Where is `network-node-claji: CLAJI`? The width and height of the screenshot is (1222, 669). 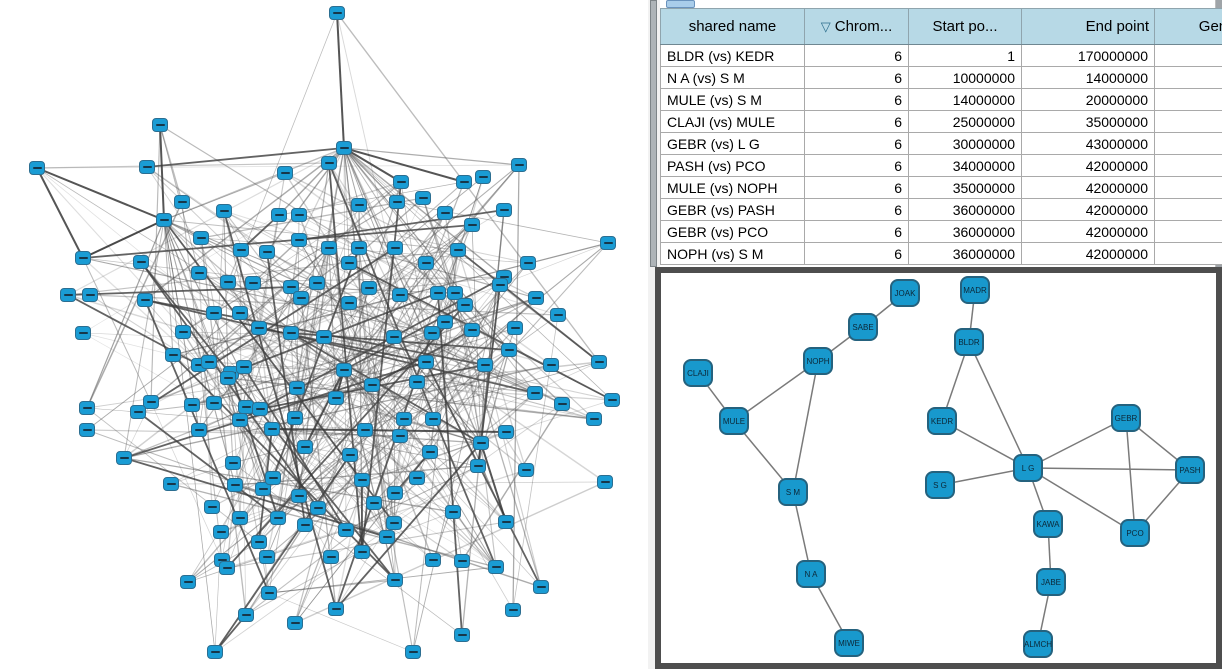 network-node-claji: CLAJI is located at coordinates (698, 373).